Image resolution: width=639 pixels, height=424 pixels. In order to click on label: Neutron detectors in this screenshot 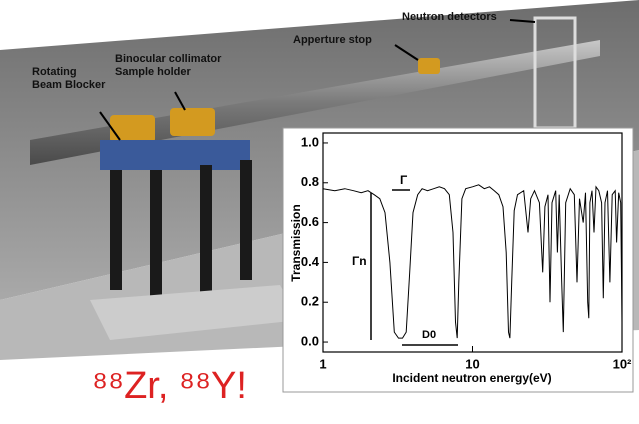, I will do `click(449, 17)`.